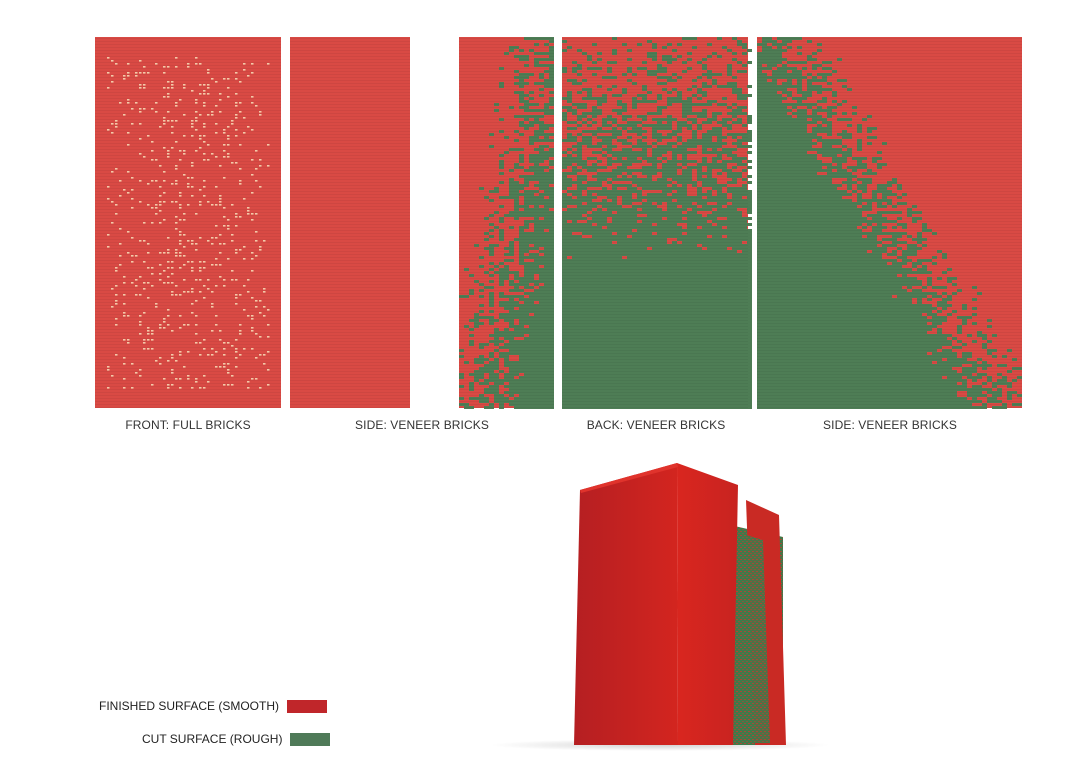  I want to click on legend-item-finished: FINISHED SURFACE (SMOOTH), so click(213, 706).